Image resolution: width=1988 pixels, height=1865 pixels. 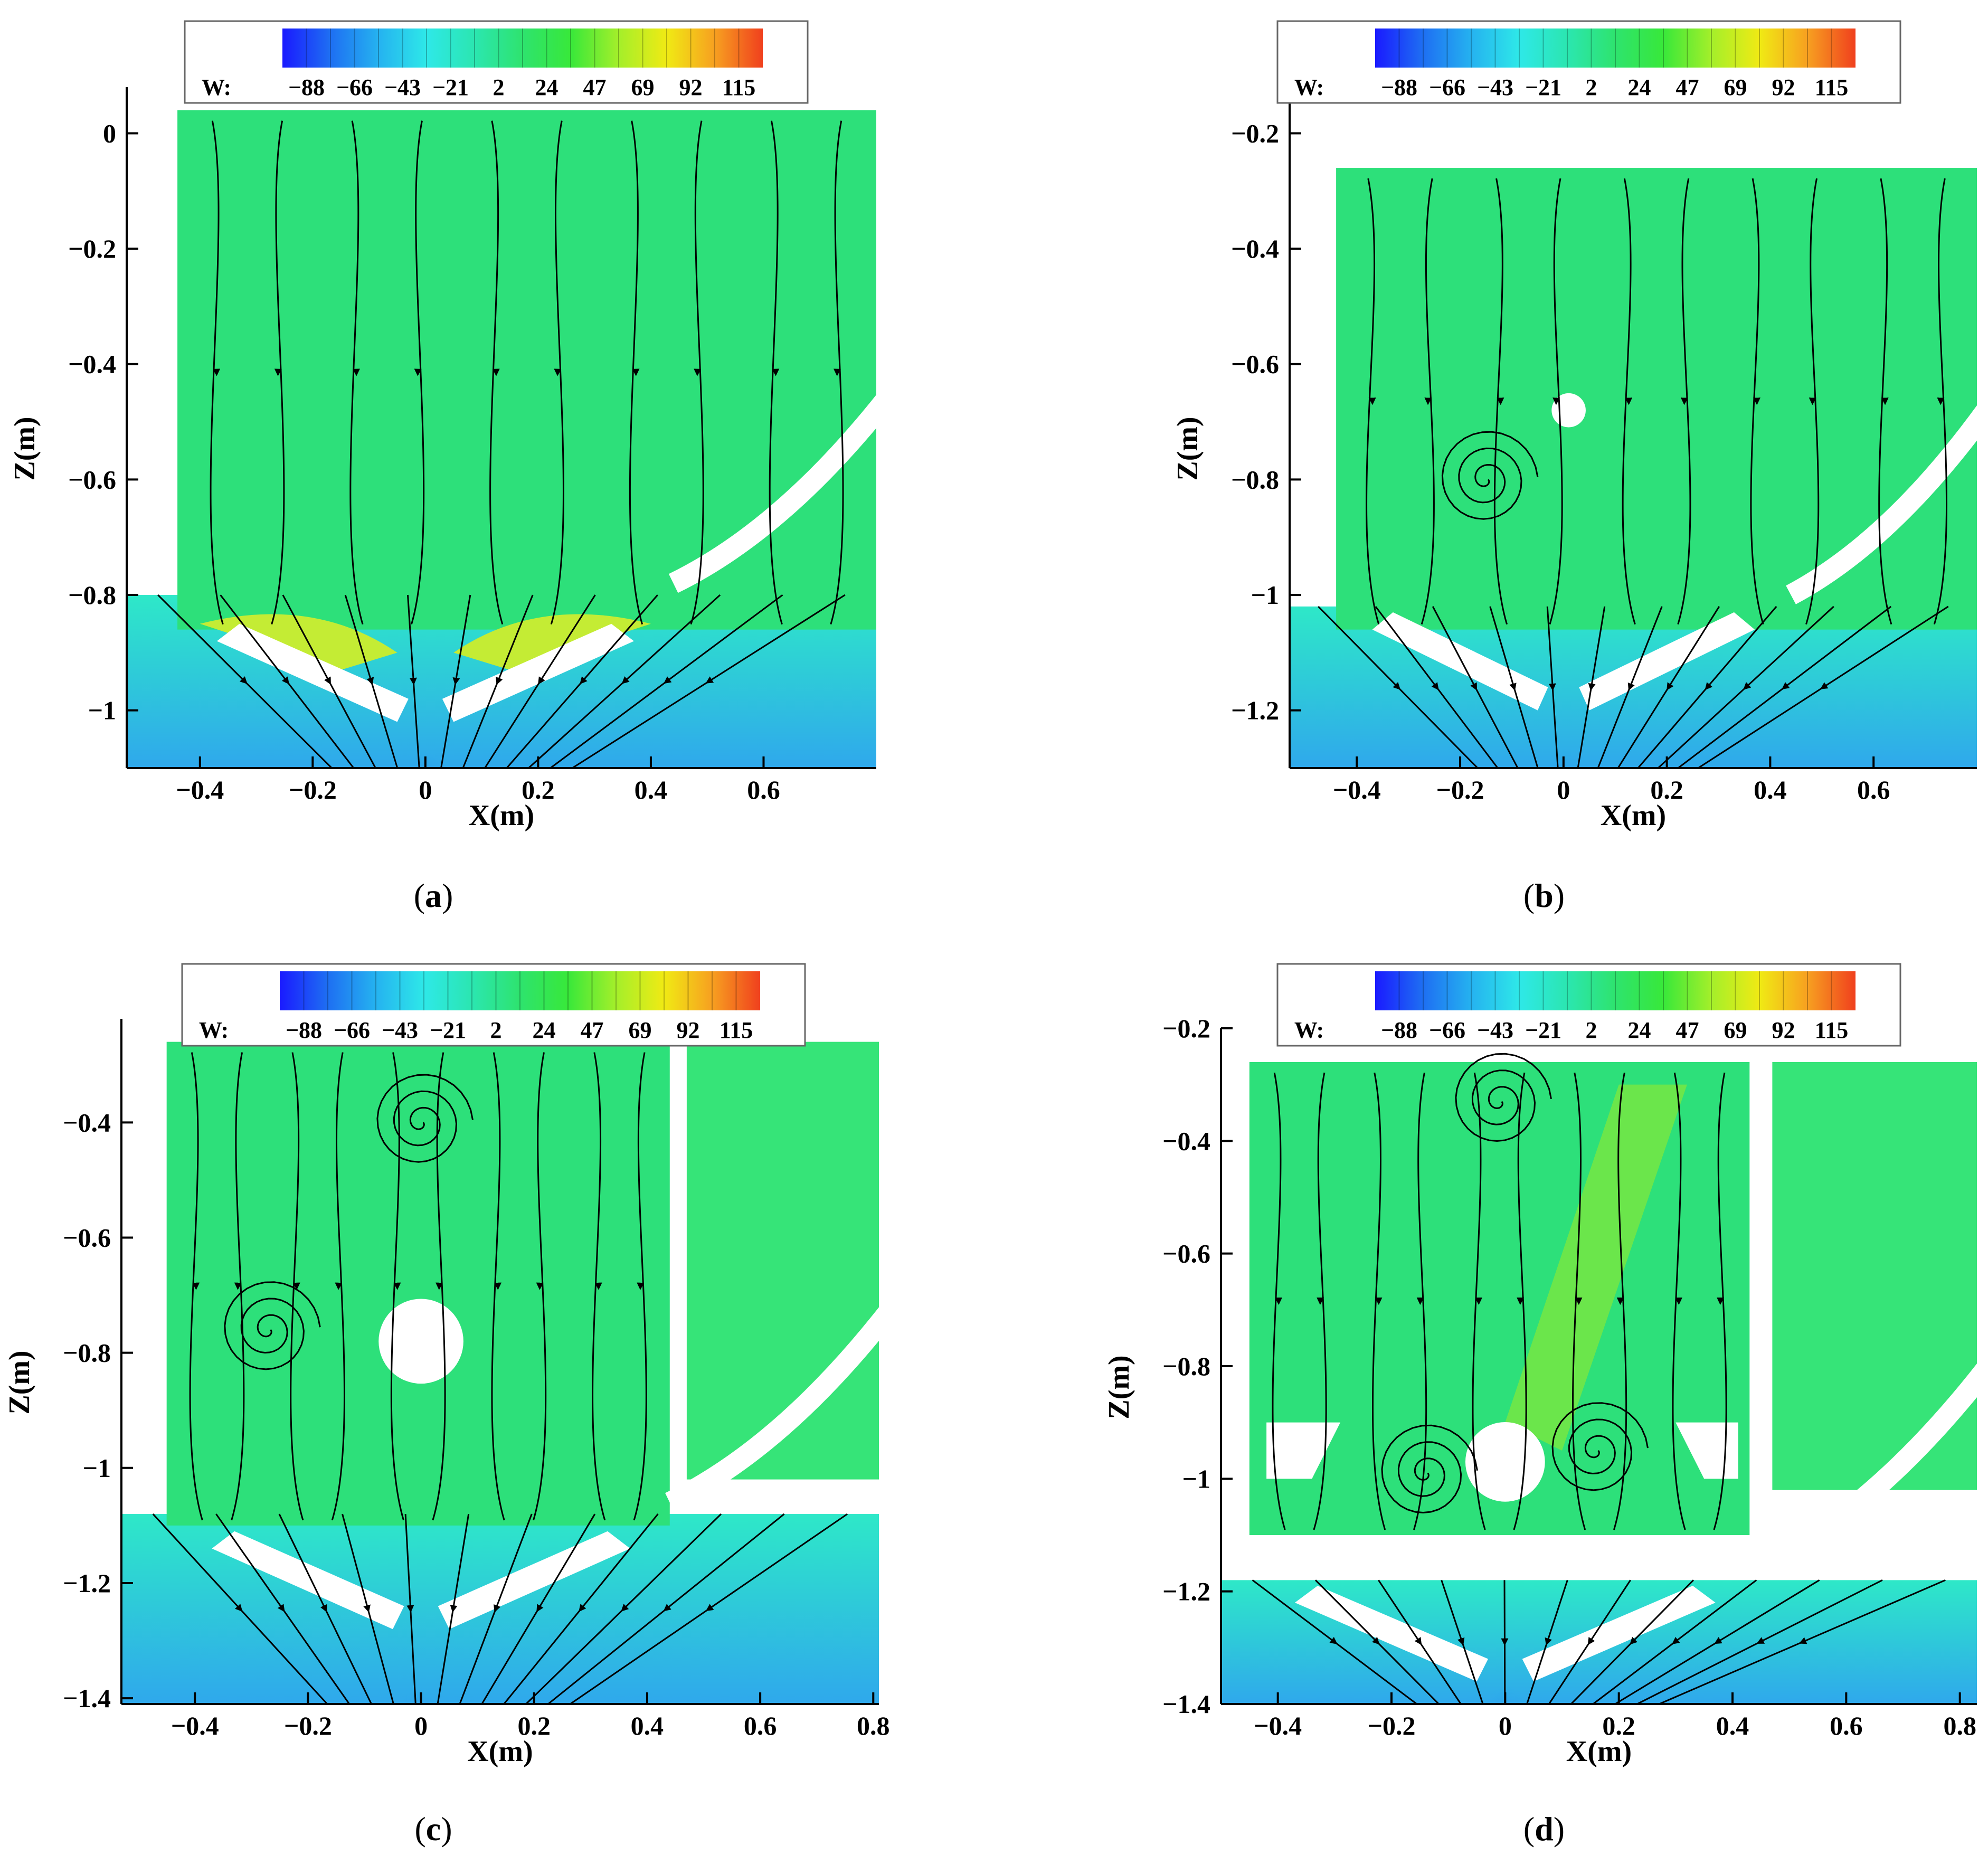 I want to click on caption-a: (a), so click(x=433, y=895).